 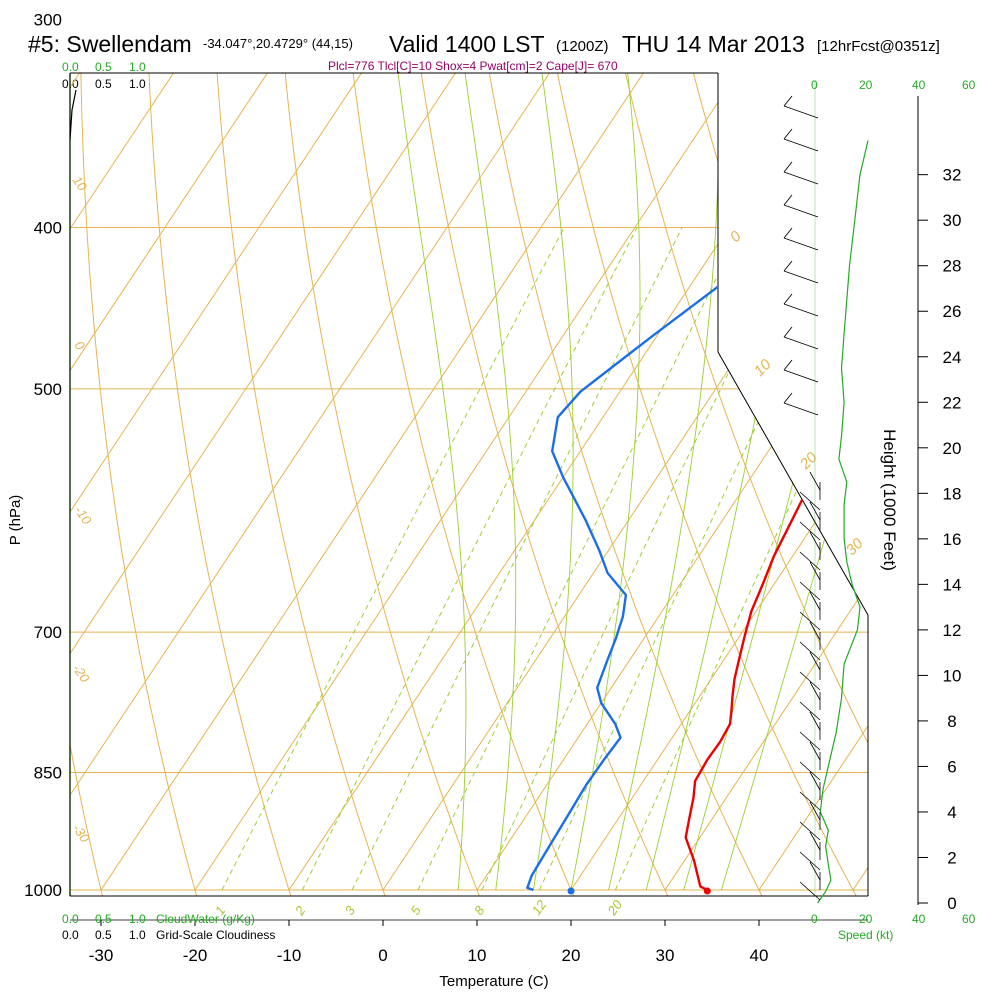 I want to click on speed-scale: 0 20 40 60 0 20 40 60 Speed (kt), so click(x=893, y=510).